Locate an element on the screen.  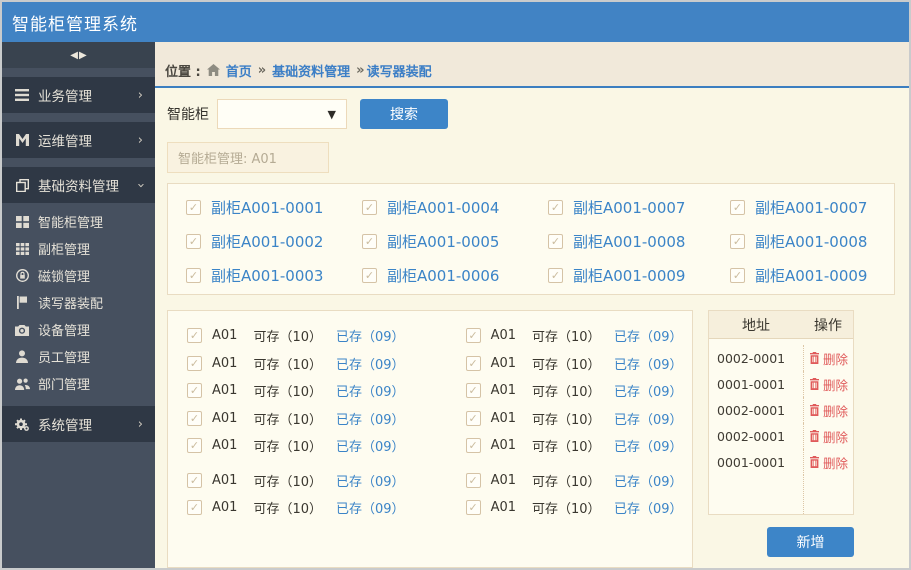
menu-lines-icon is located at coordinates (22, 95).